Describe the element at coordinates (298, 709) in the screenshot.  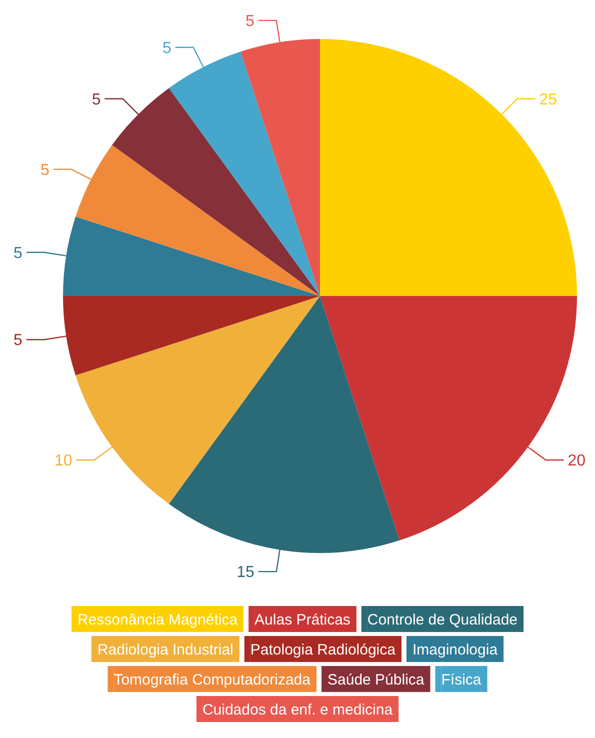
I see `legend-label: Cuidados da enf. e medicina` at that location.